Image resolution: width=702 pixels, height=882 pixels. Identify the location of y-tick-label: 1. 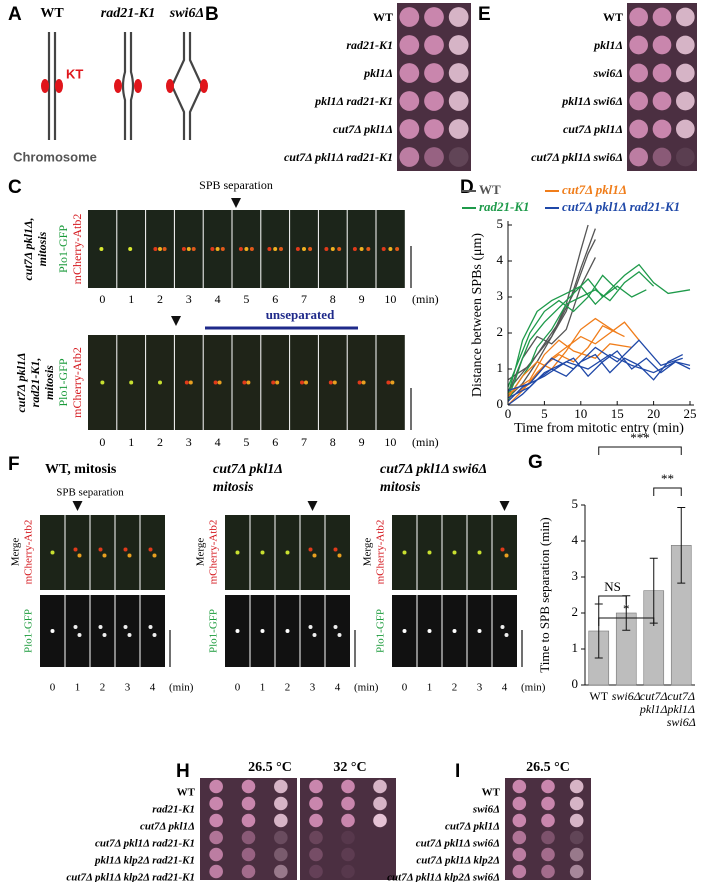
(575, 647).